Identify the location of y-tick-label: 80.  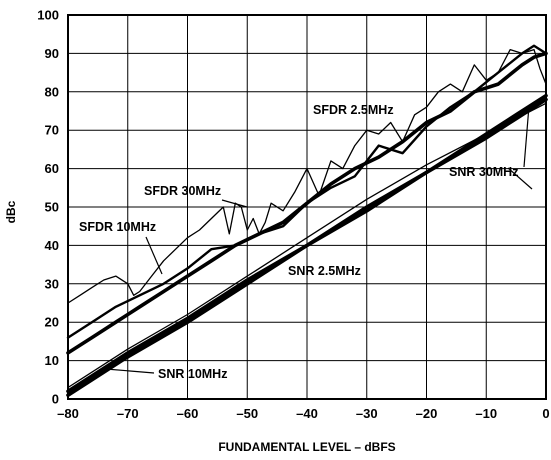
(52, 91).